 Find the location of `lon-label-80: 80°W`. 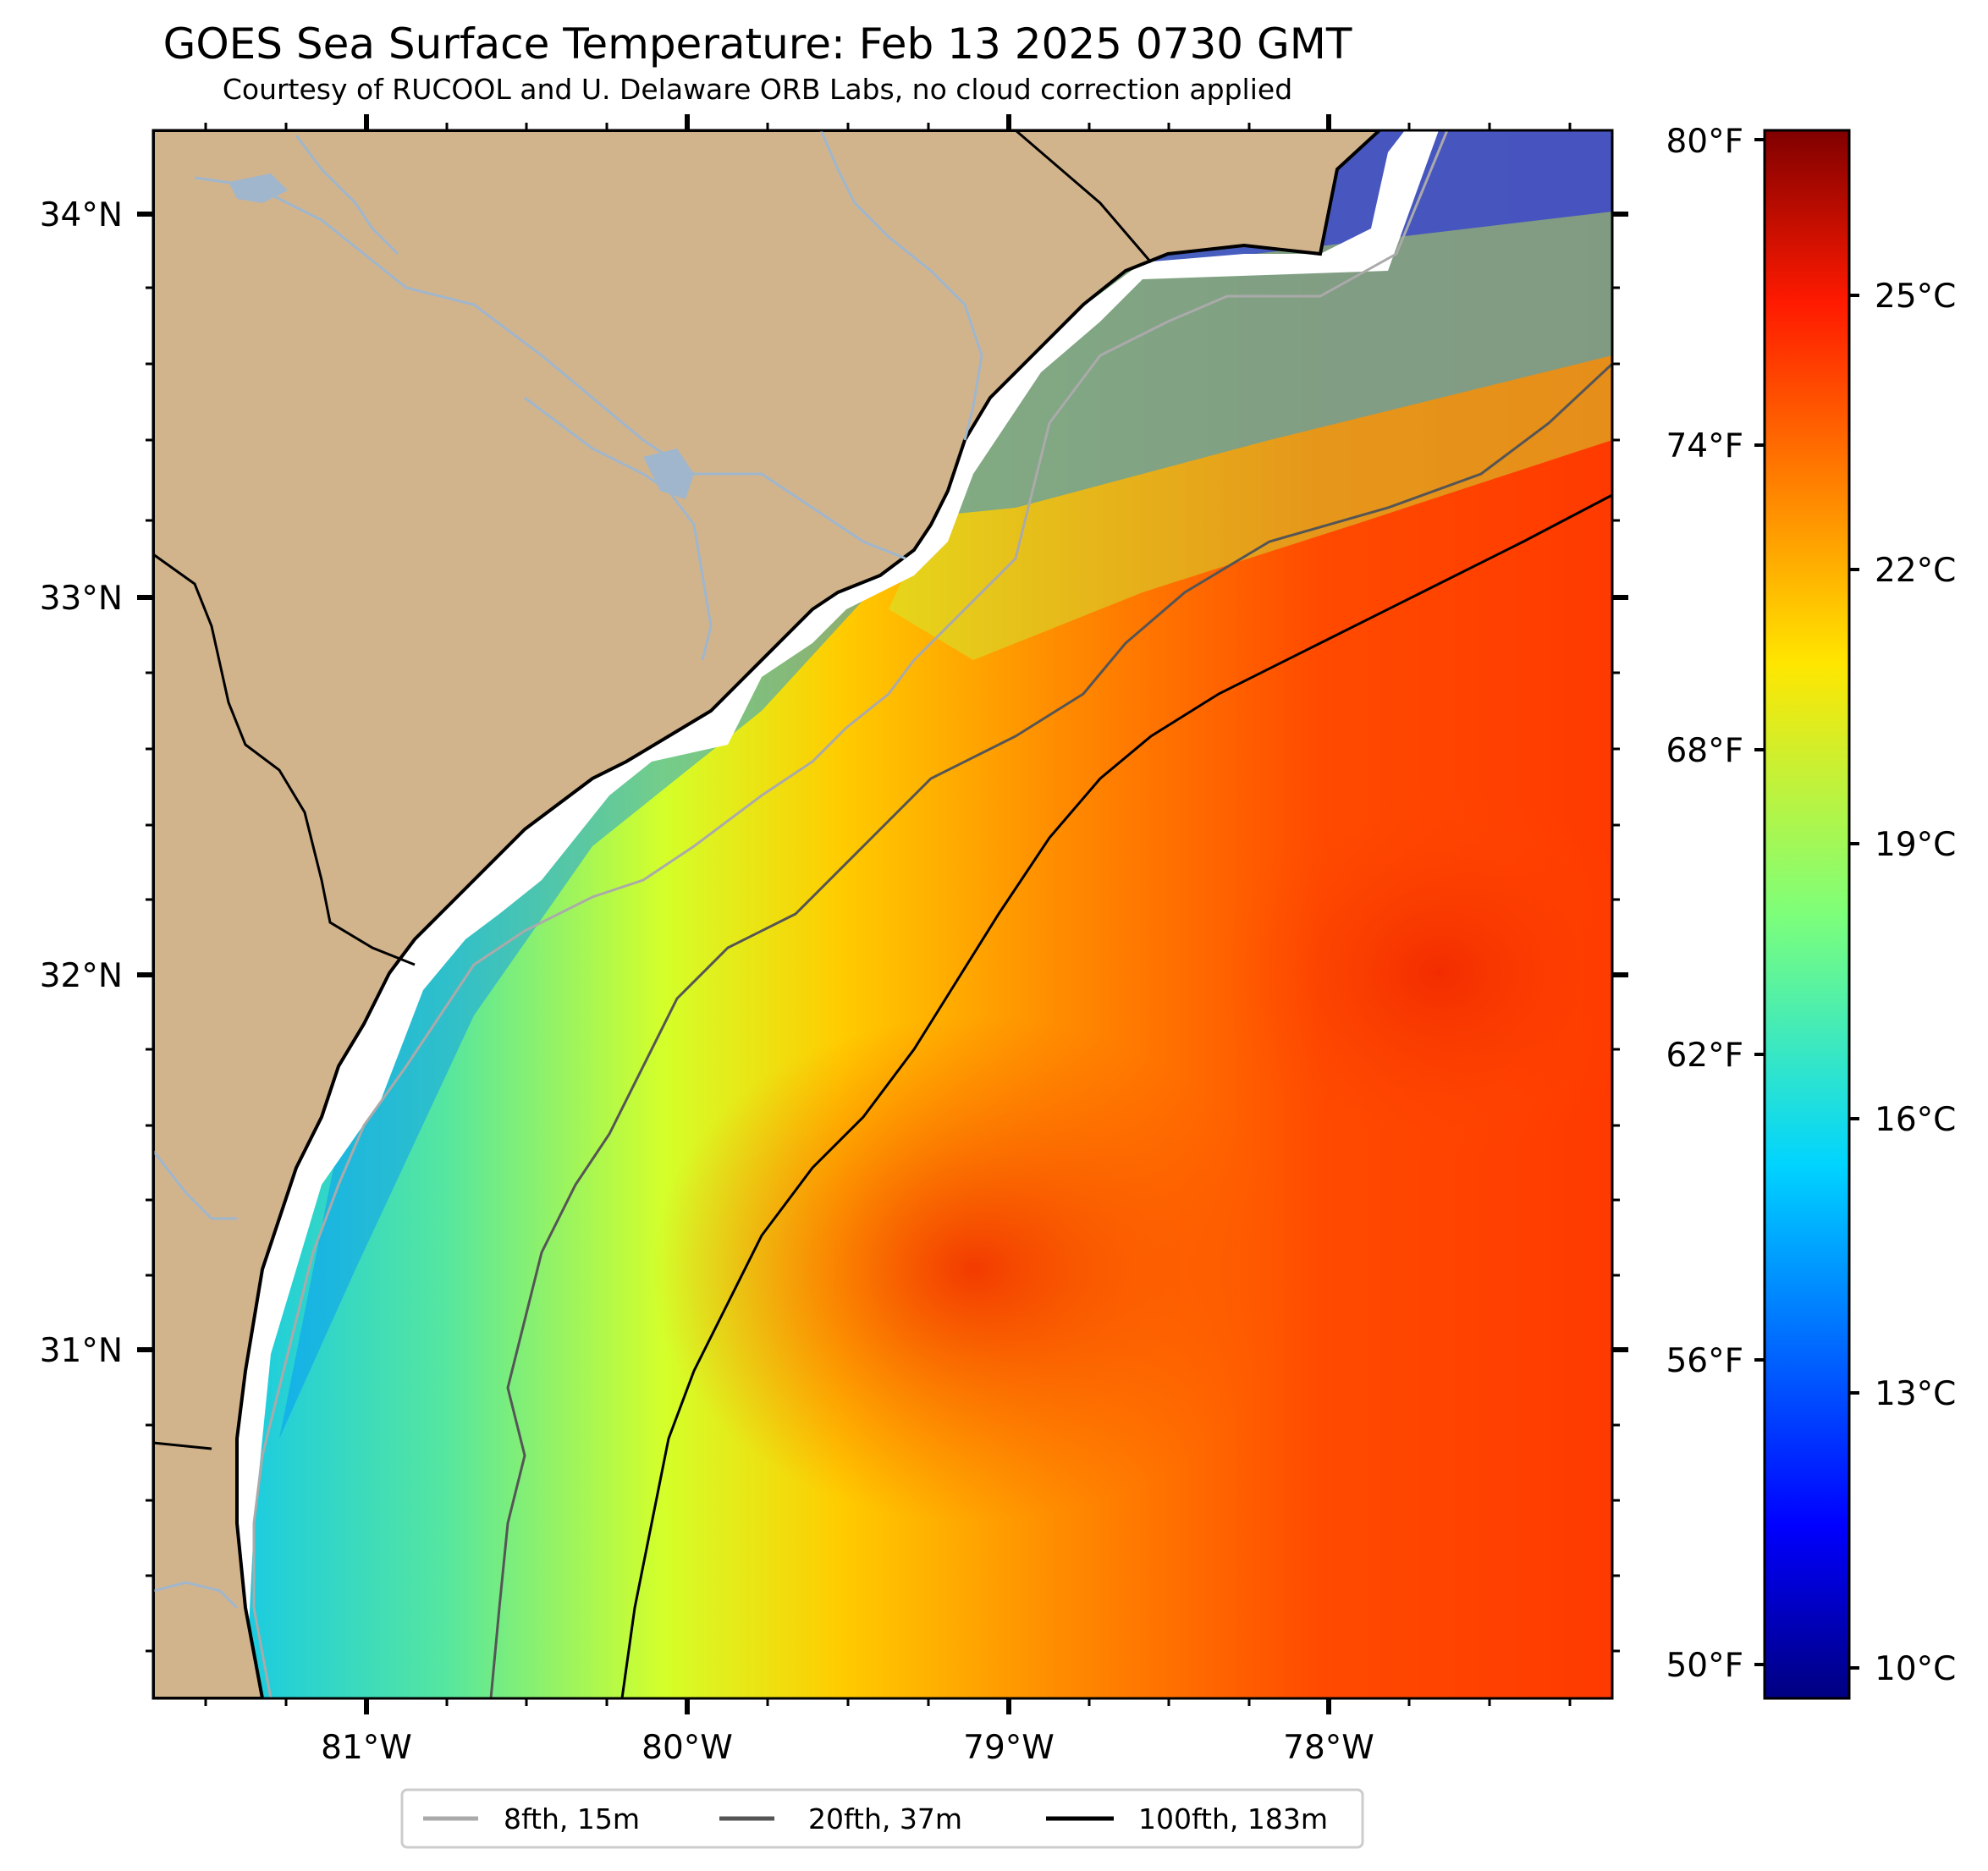

lon-label-80: 80°W is located at coordinates (687, 1748).